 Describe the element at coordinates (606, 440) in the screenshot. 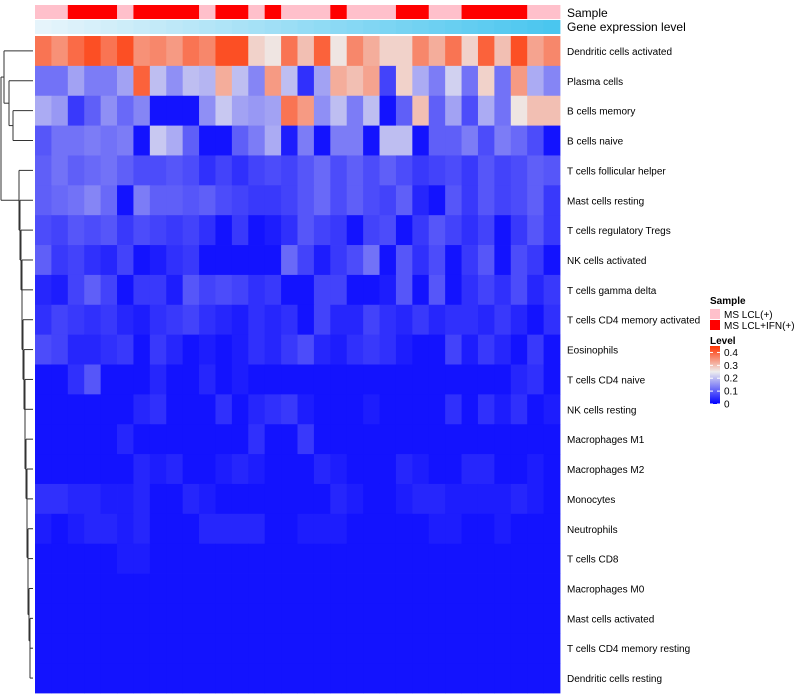

I see `row-label: Macrophages M1` at that location.